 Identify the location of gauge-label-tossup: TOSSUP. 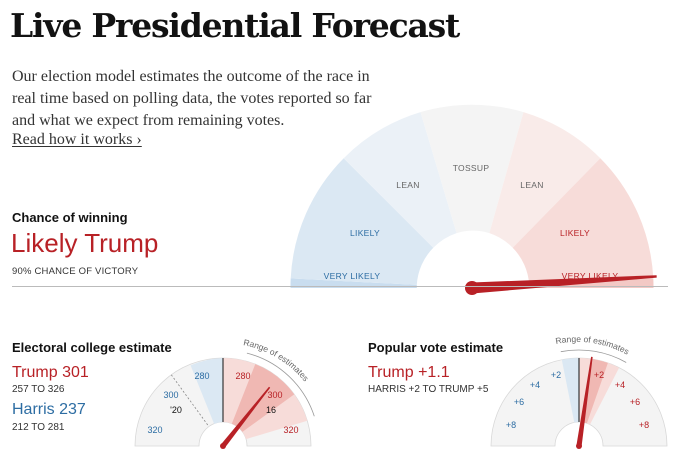
(471, 168).